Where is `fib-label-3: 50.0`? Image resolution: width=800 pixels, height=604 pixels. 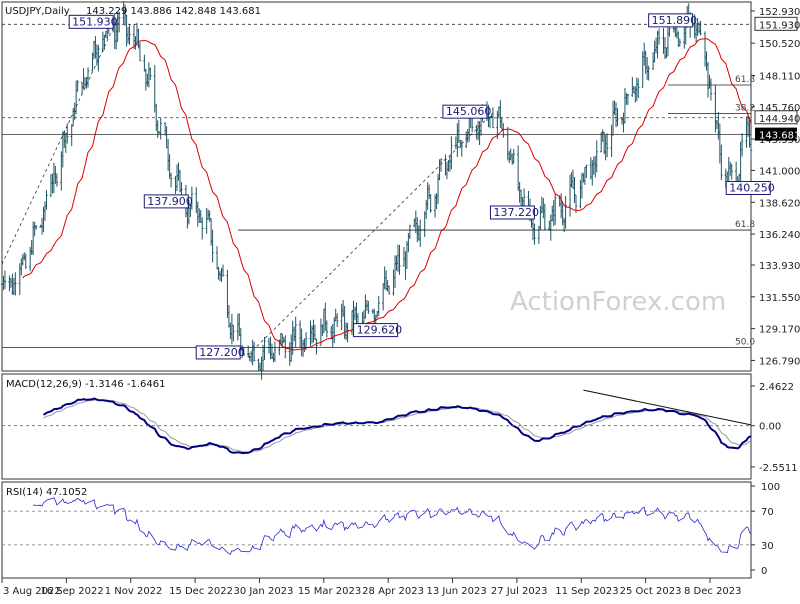
fib-label-3: 50.0 is located at coordinates (745, 342).